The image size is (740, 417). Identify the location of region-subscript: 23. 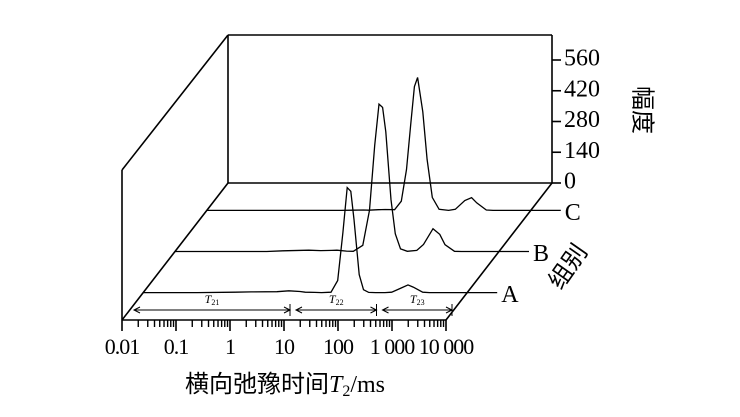
(421, 302).